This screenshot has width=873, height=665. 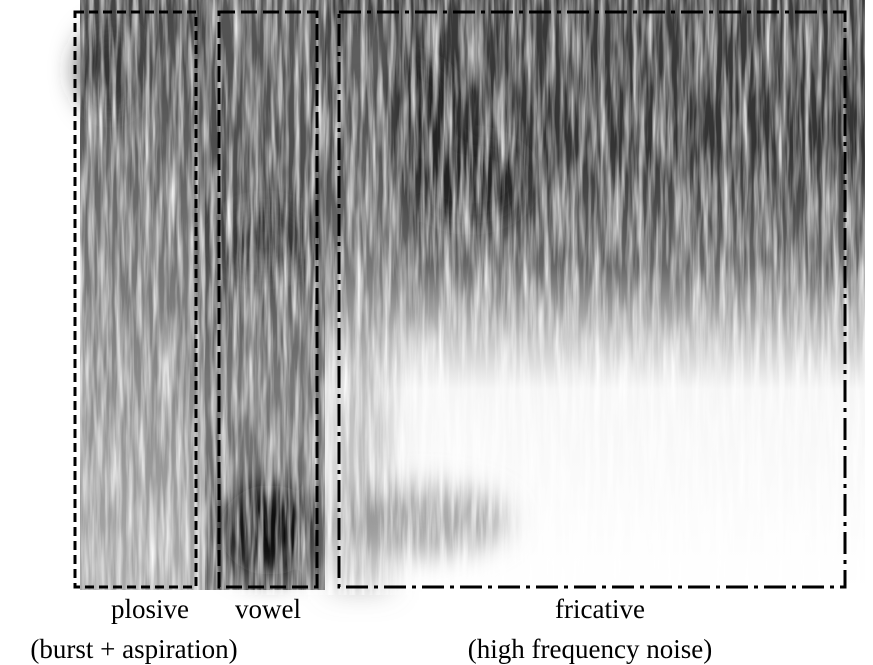 I want to click on vowel-box, so click(x=268, y=299).